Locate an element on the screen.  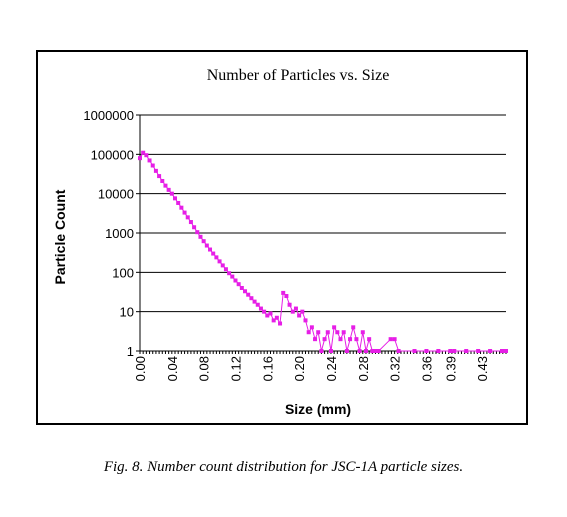
y-axis-label: Particle Count is located at coordinates (60, 236).